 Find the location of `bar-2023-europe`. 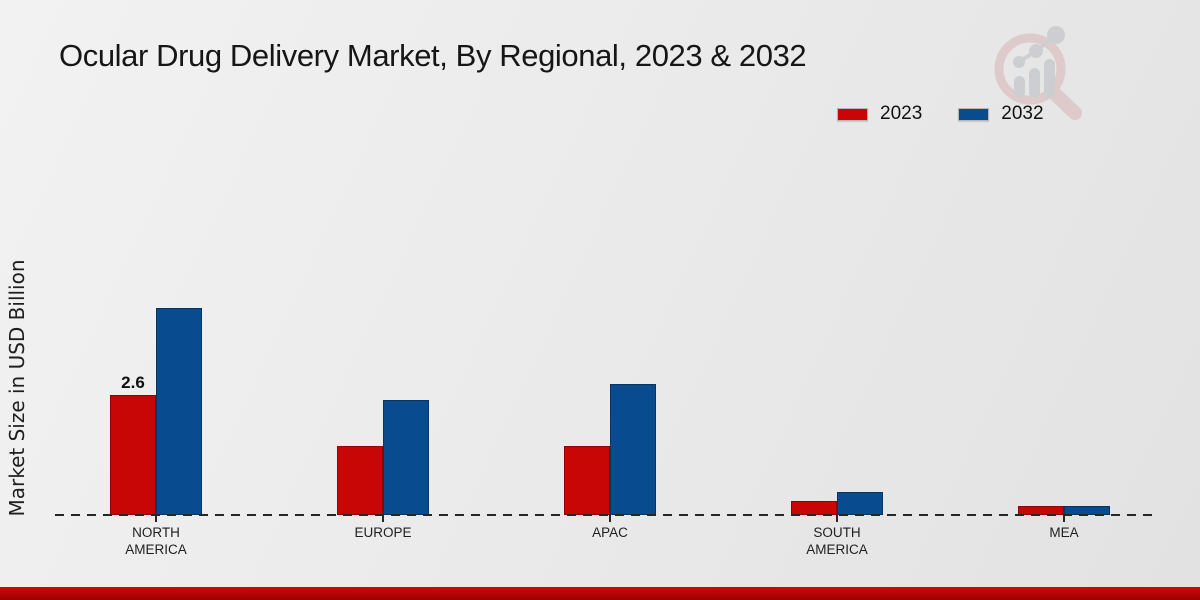

bar-2023-europe is located at coordinates (360, 480).